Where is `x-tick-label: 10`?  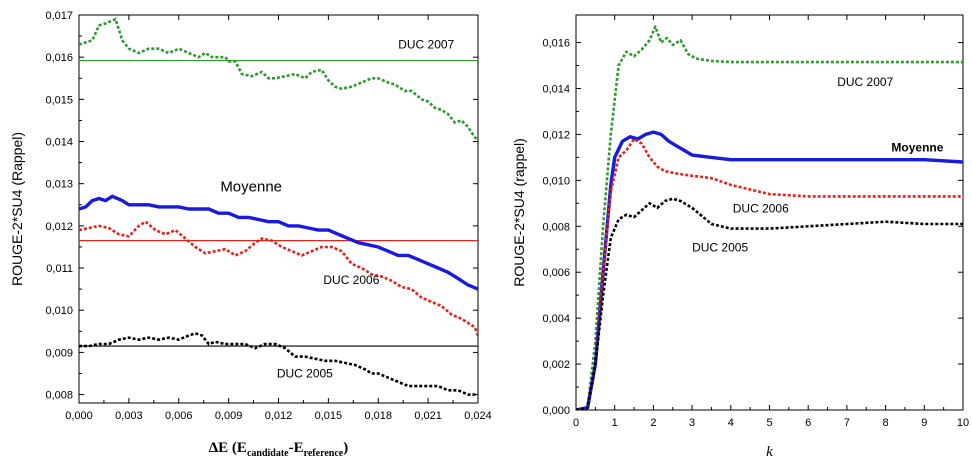 x-tick-label: 10 is located at coordinates (963, 423).